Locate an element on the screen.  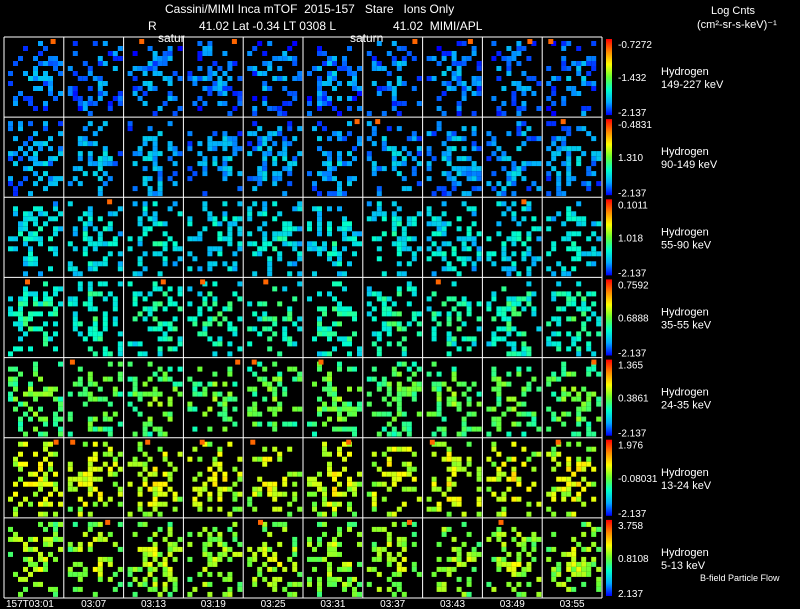
colorbar-min-label: -2.137 is located at coordinates (632, 113).